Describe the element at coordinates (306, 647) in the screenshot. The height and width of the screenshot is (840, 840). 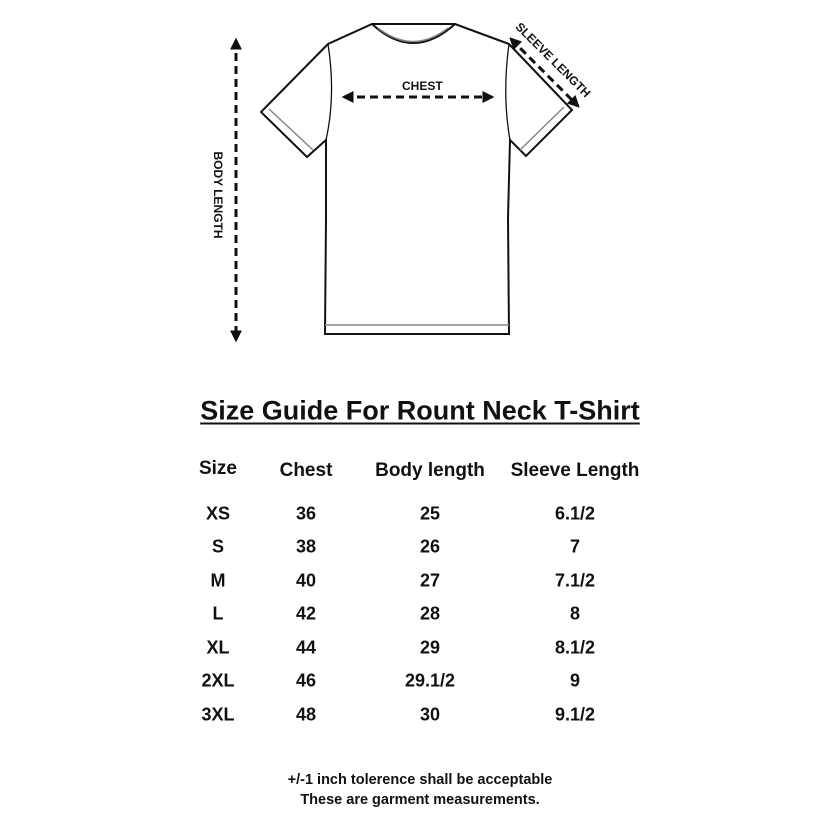
I see `cell-chest: 44` at that location.